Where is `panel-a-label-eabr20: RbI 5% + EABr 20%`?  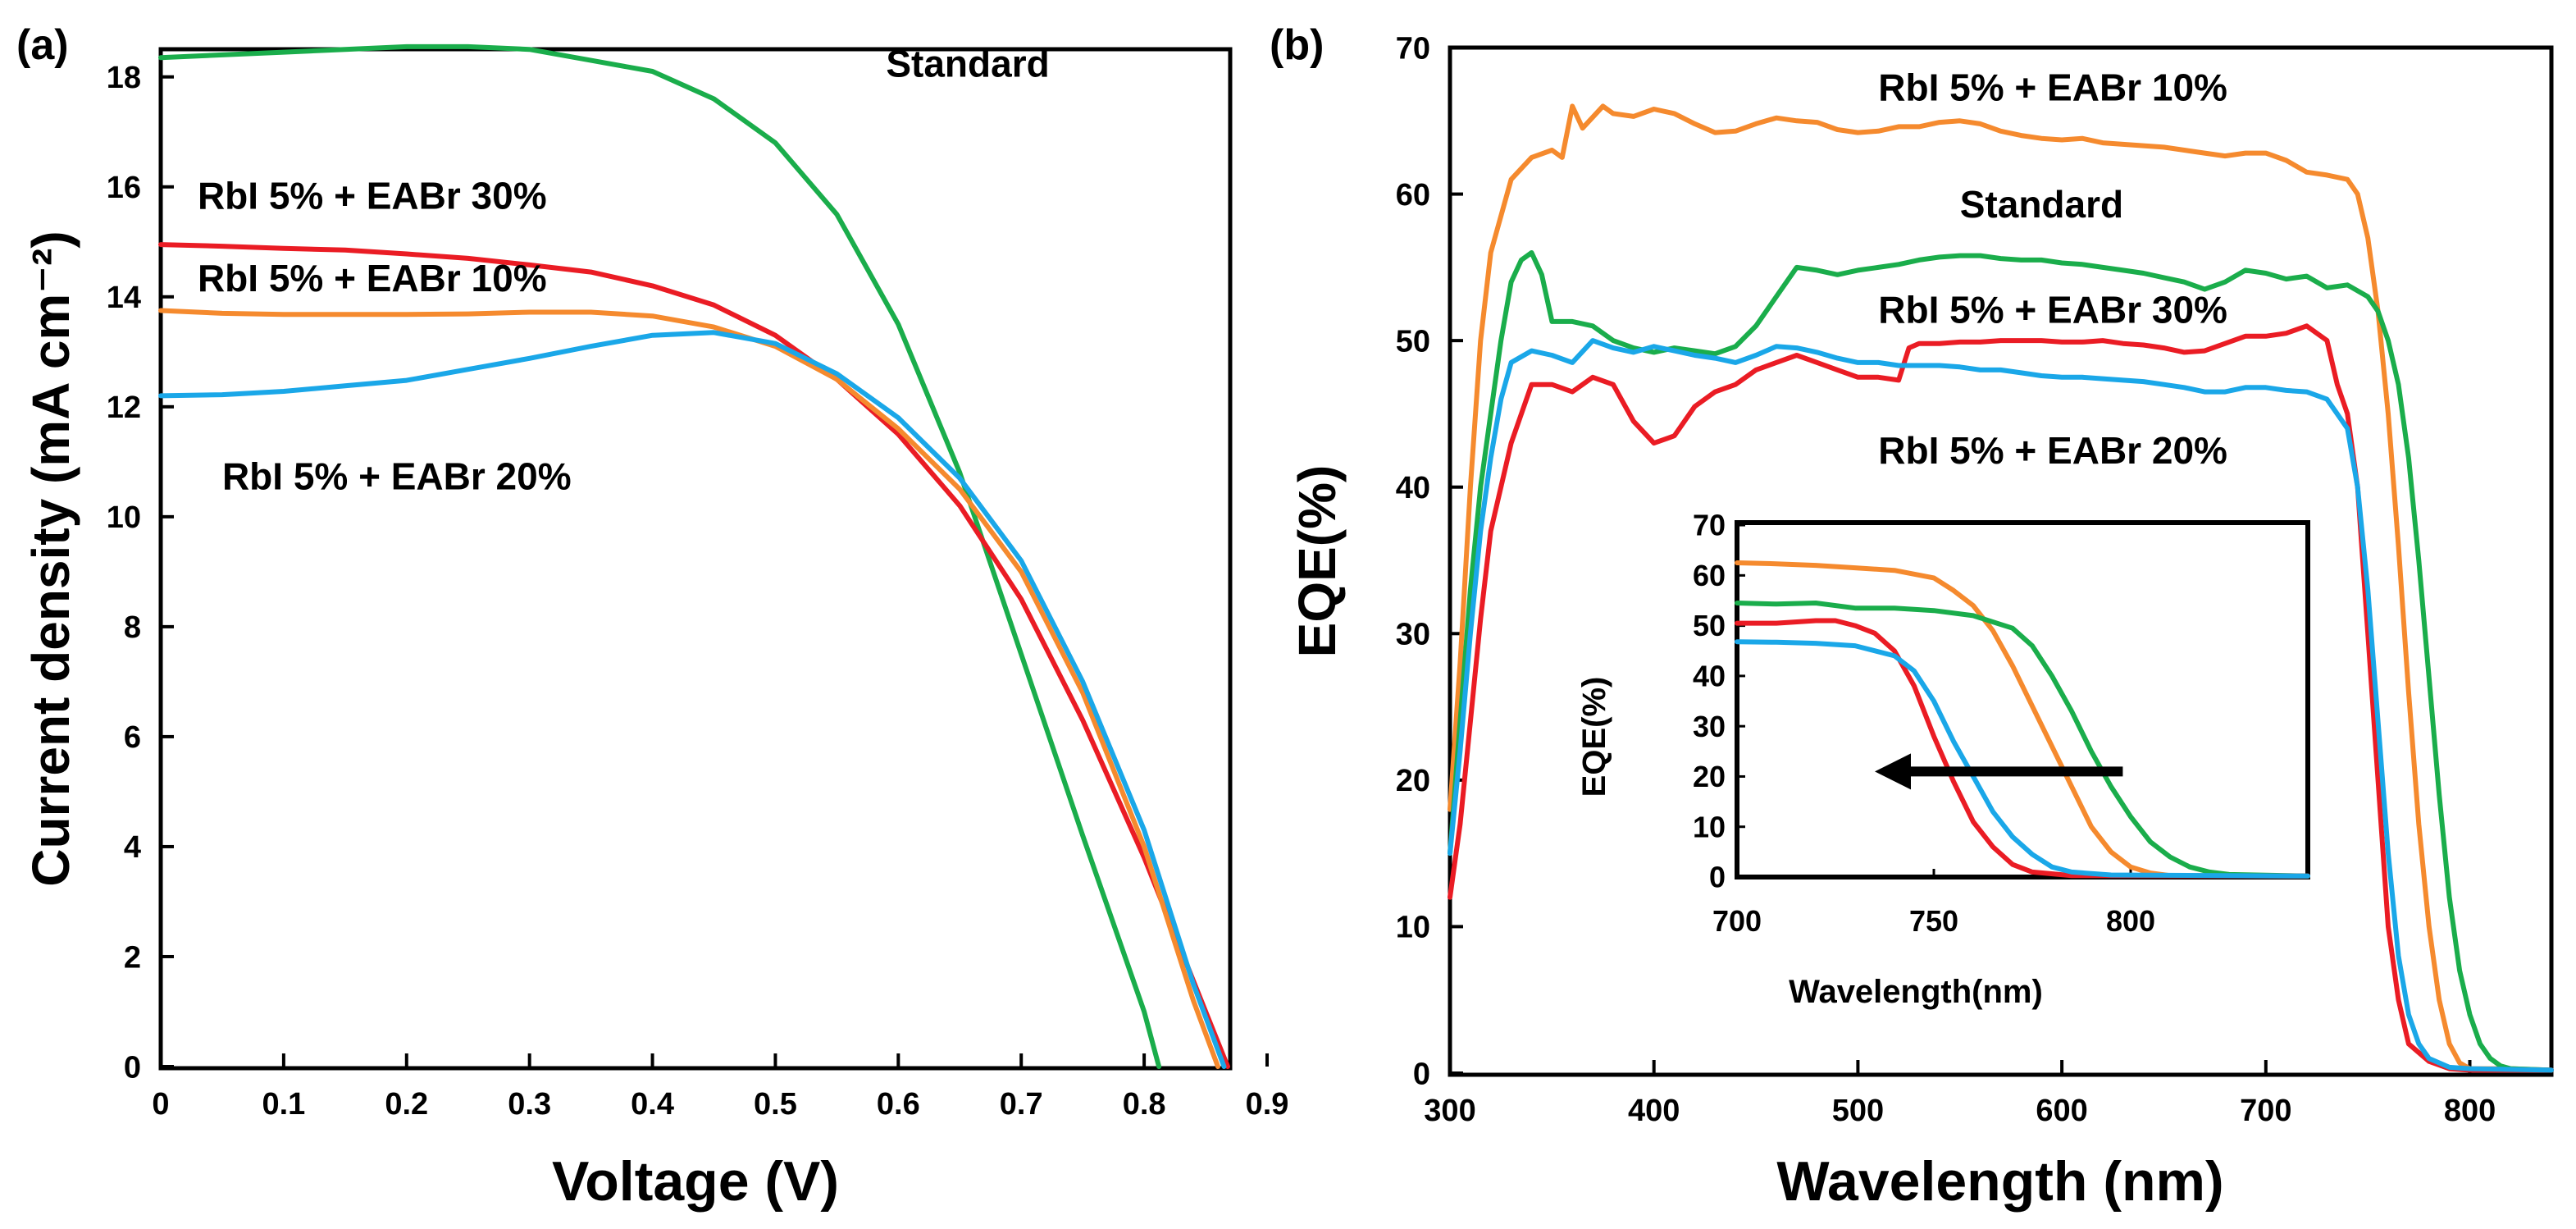 panel-a-label-eabr20: RbI 5% + EABr 20% is located at coordinates (397, 476).